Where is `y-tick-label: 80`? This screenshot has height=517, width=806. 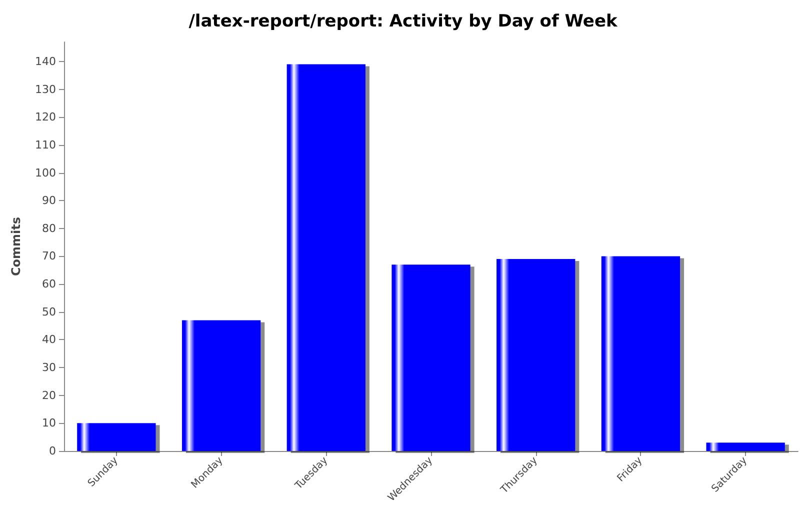
y-tick-label: 80 is located at coordinates (49, 228).